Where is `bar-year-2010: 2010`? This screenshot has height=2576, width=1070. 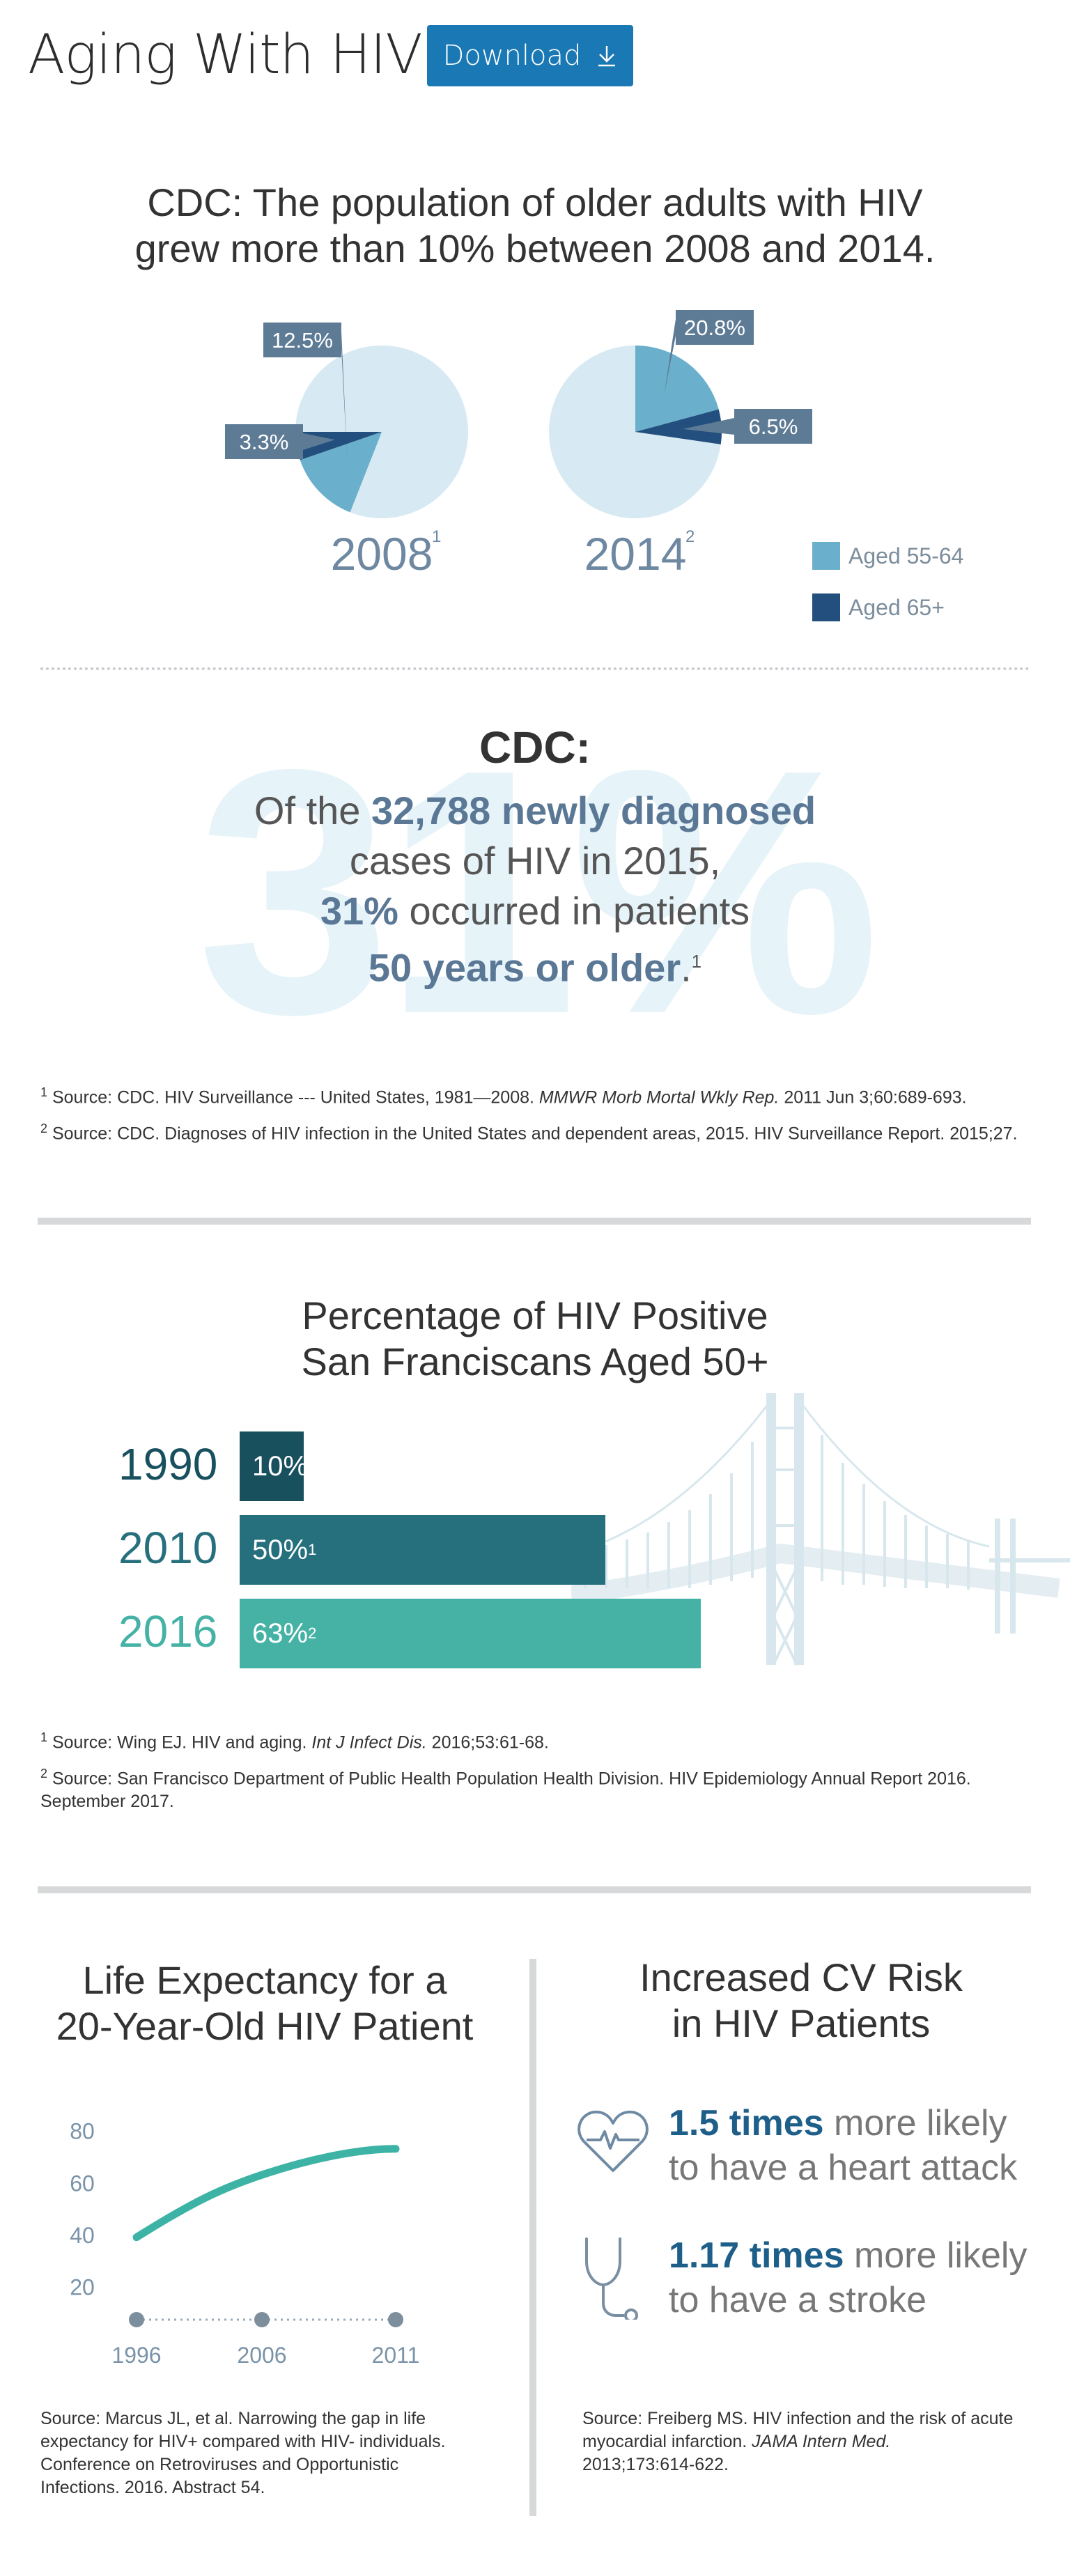
bar-year-2010: 2010 is located at coordinates (168, 1548).